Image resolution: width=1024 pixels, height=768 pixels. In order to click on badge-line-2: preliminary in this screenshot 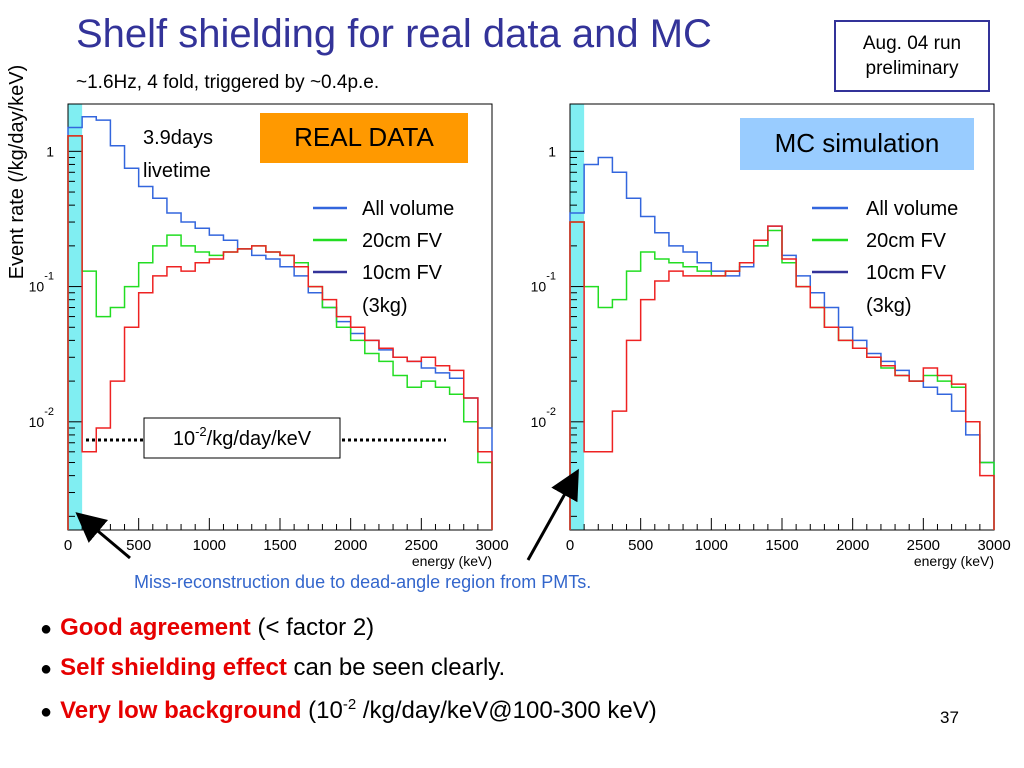, I will do `click(912, 68)`.